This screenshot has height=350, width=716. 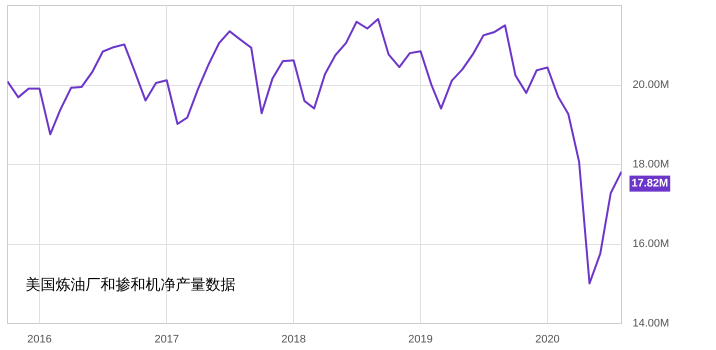 What do you see at coordinates (420, 340) in the screenshot?
I see `x-tick-label: 2019` at bounding box center [420, 340].